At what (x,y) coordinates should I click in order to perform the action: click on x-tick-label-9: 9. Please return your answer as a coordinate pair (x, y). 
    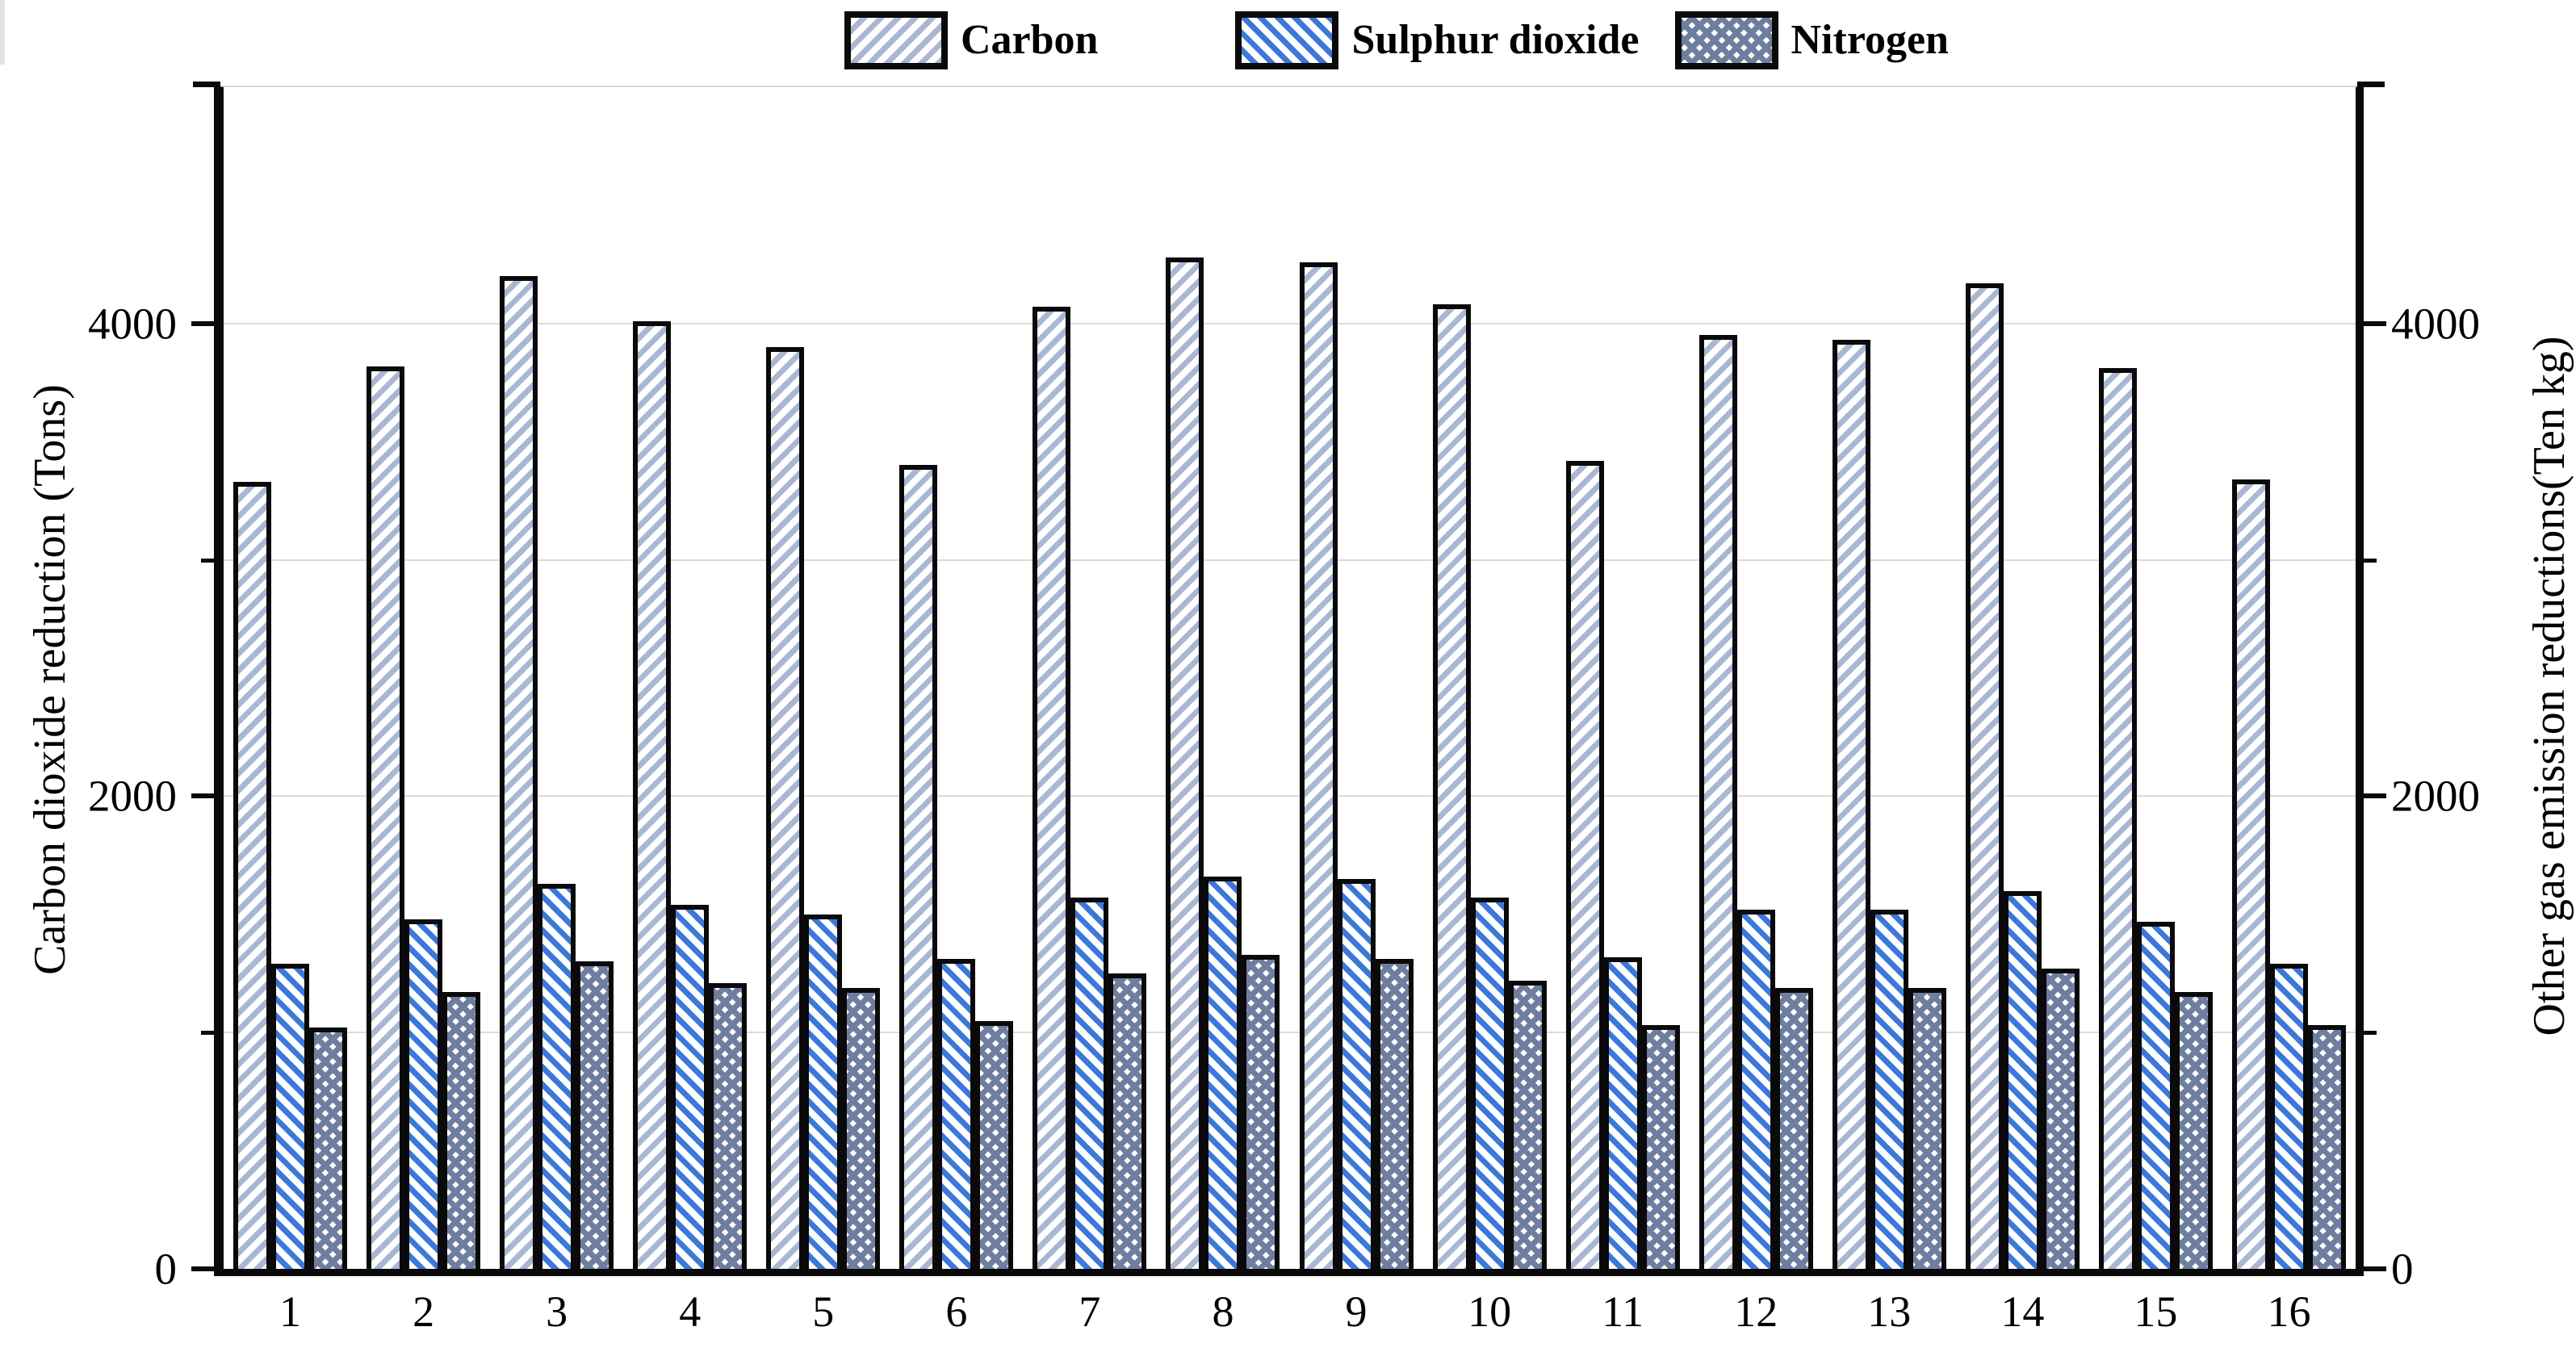
    Looking at the image, I should click on (1357, 1311).